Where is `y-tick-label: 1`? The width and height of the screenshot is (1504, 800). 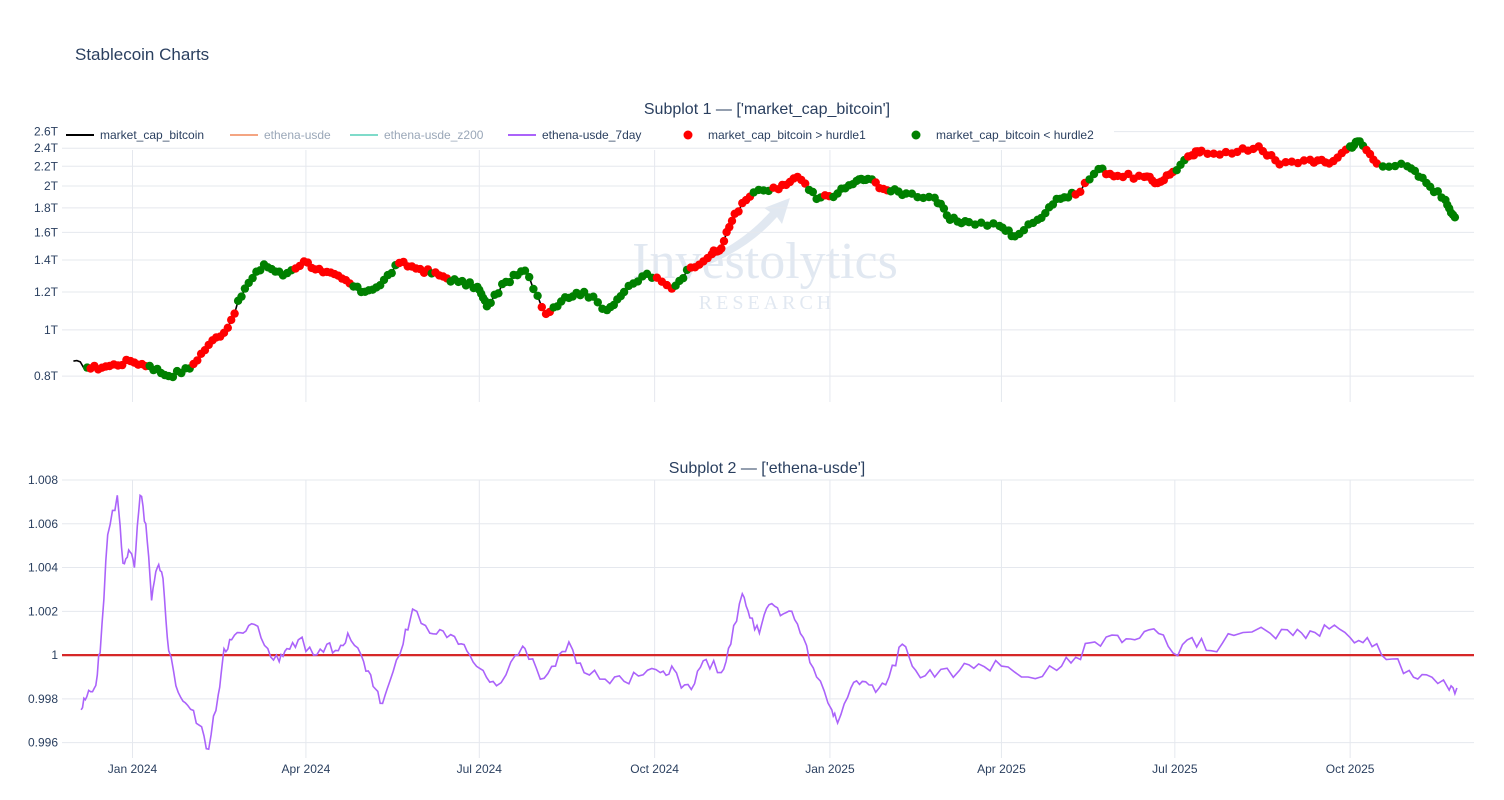 y-tick-label: 1 is located at coordinates (54, 655).